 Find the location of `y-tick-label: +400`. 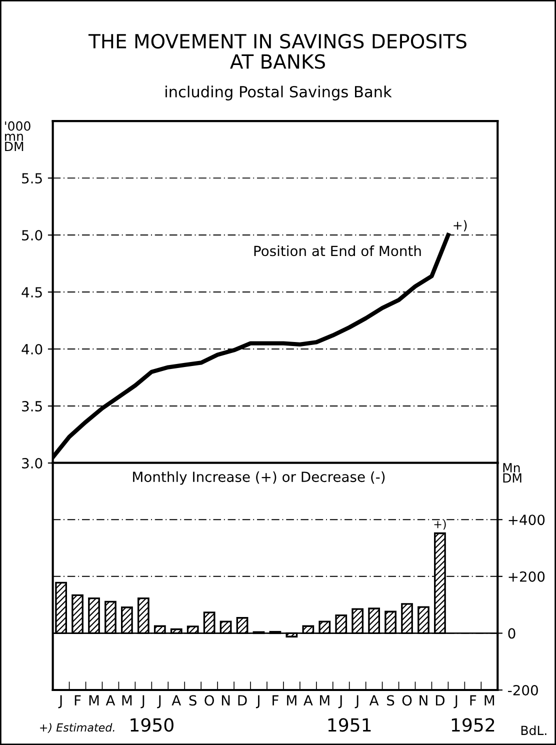

y-tick-label: +400 is located at coordinates (526, 520).